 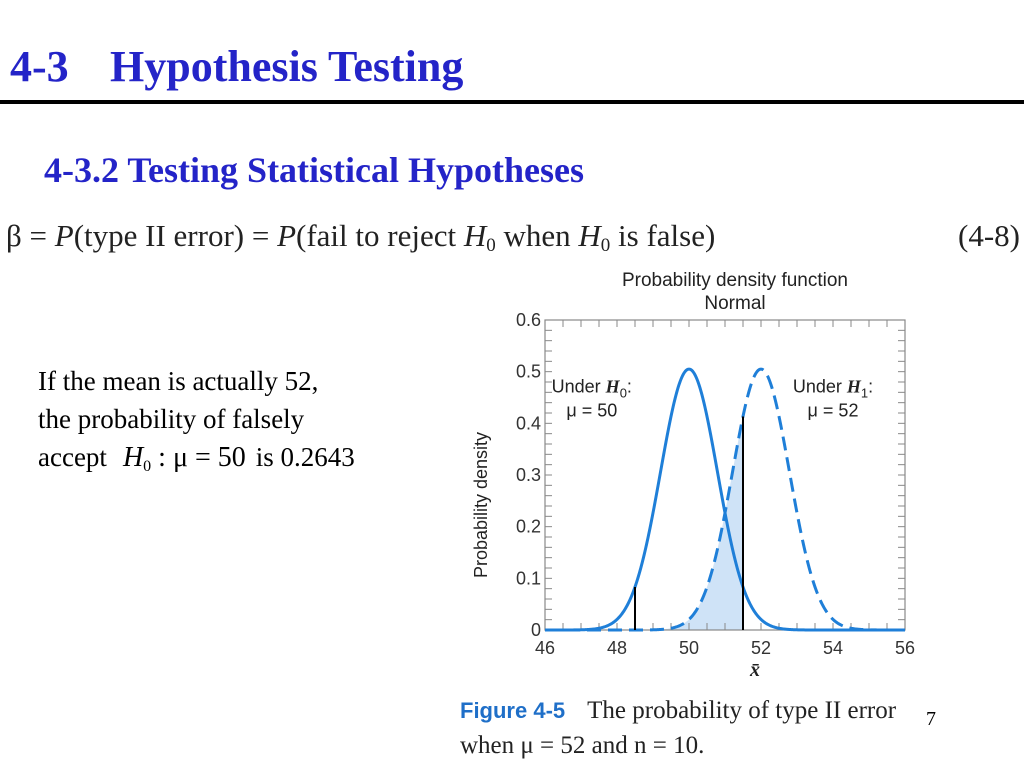 What do you see at coordinates (591, 411) in the screenshot?
I see `h0-label-line2: μ = 50` at bounding box center [591, 411].